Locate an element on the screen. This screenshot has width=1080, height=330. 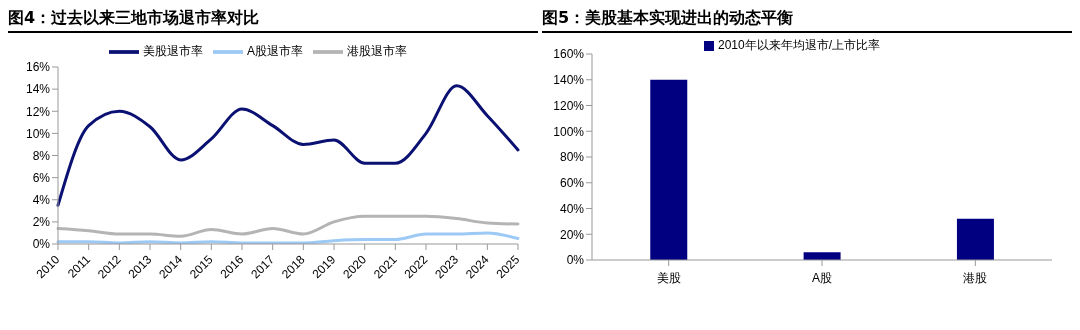
y-tick-label: 40% is located at coordinates (572, 208).